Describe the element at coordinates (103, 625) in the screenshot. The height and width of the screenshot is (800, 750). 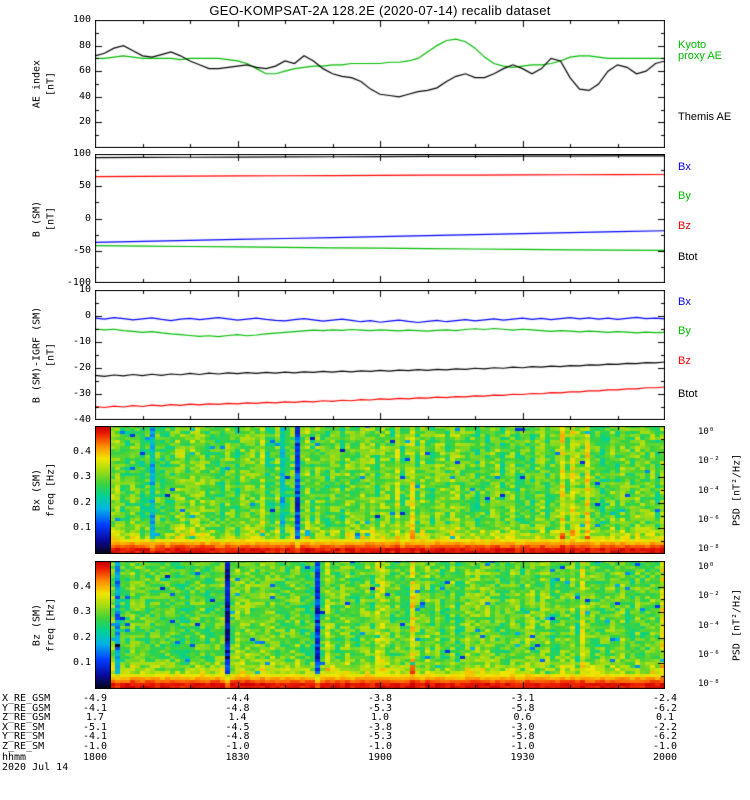
I see `bz-psd-colorbar` at that location.